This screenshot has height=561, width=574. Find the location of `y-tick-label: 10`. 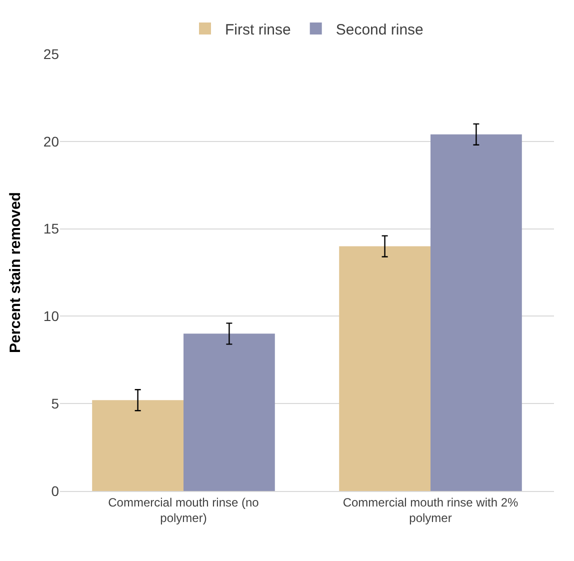

y-tick-label: 10 is located at coordinates (51, 316).